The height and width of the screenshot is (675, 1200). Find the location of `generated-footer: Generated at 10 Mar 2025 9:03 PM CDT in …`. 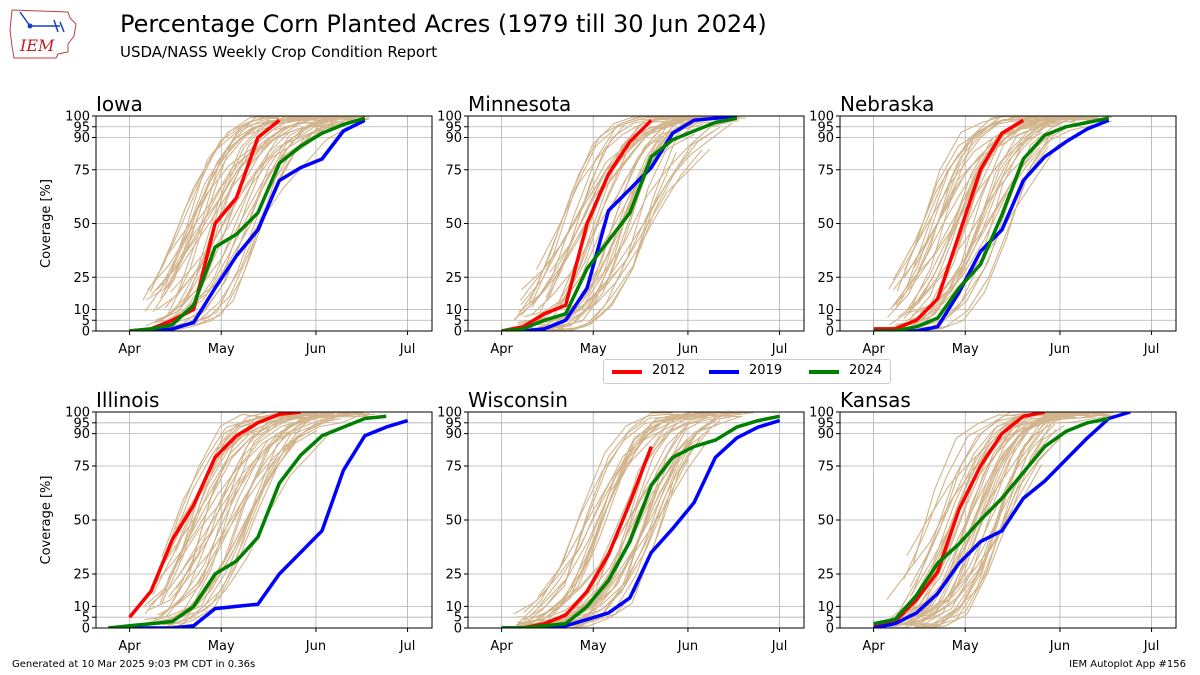

generated-footer: Generated at 10 Mar 2025 9:03 PM CDT in … is located at coordinates (134, 664).